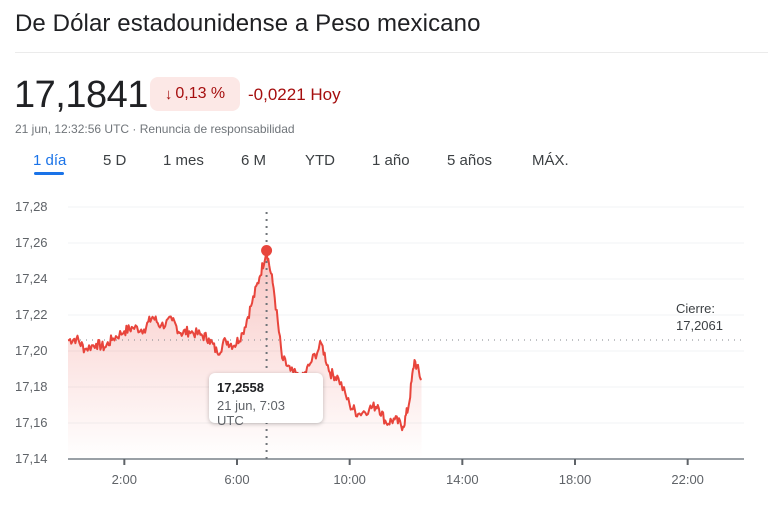 The height and width of the screenshot is (505, 768). What do you see at coordinates (31, 242) in the screenshot?
I see `y-axis-label: 17,26` at bounding box center [31, 242].